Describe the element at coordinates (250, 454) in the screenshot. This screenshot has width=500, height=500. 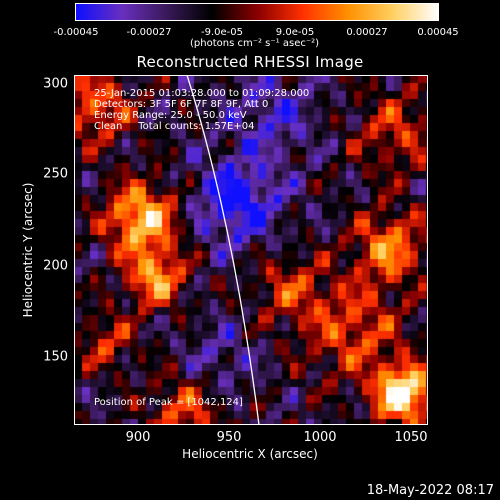
I see `x-axis-label: Heliocentric X (arcsec)` at that location.